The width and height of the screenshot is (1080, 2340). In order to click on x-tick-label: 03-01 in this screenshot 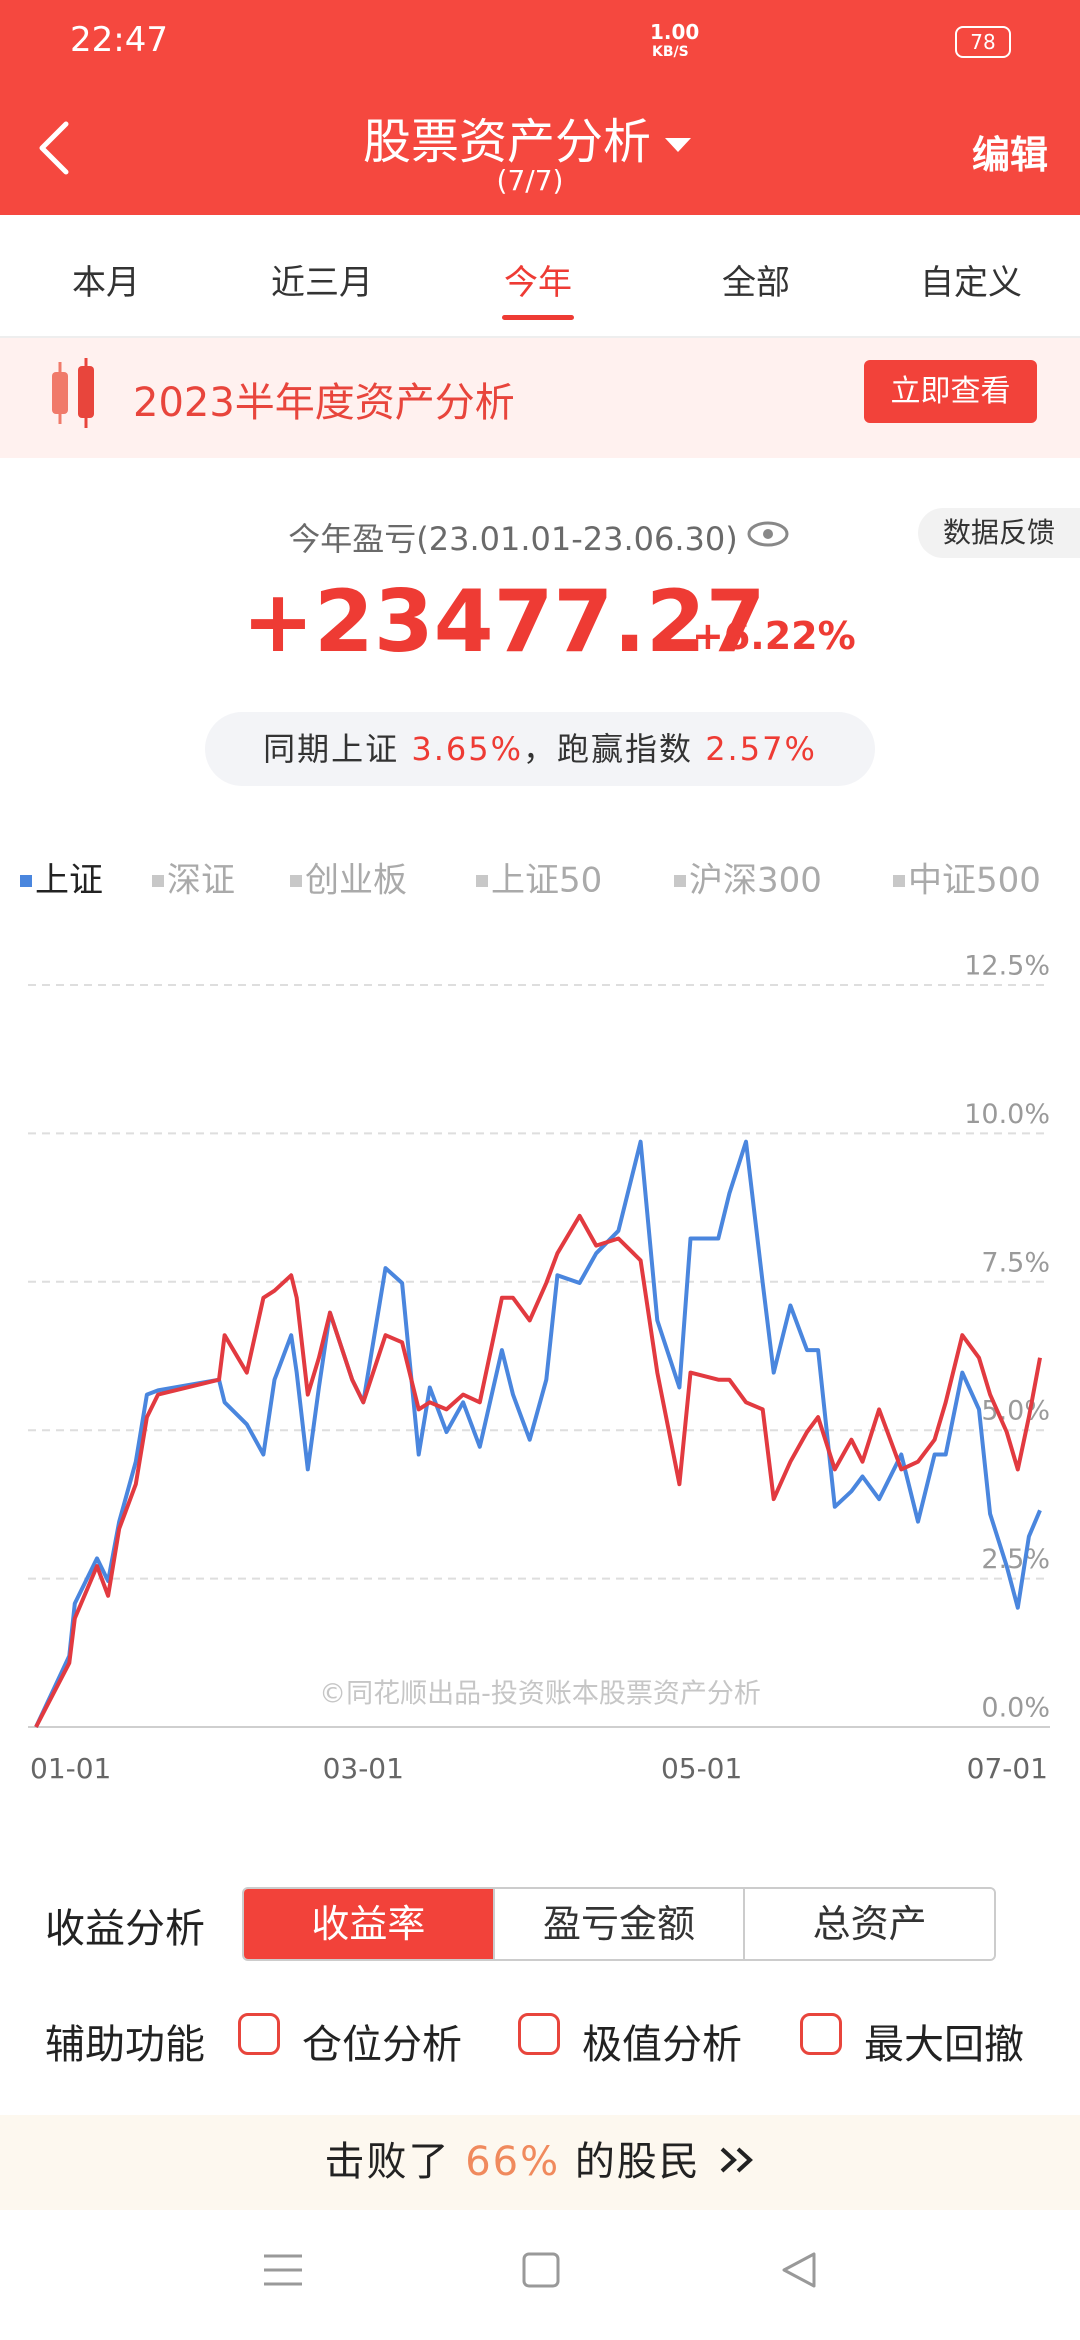, I will do `click(363, 1768)`.